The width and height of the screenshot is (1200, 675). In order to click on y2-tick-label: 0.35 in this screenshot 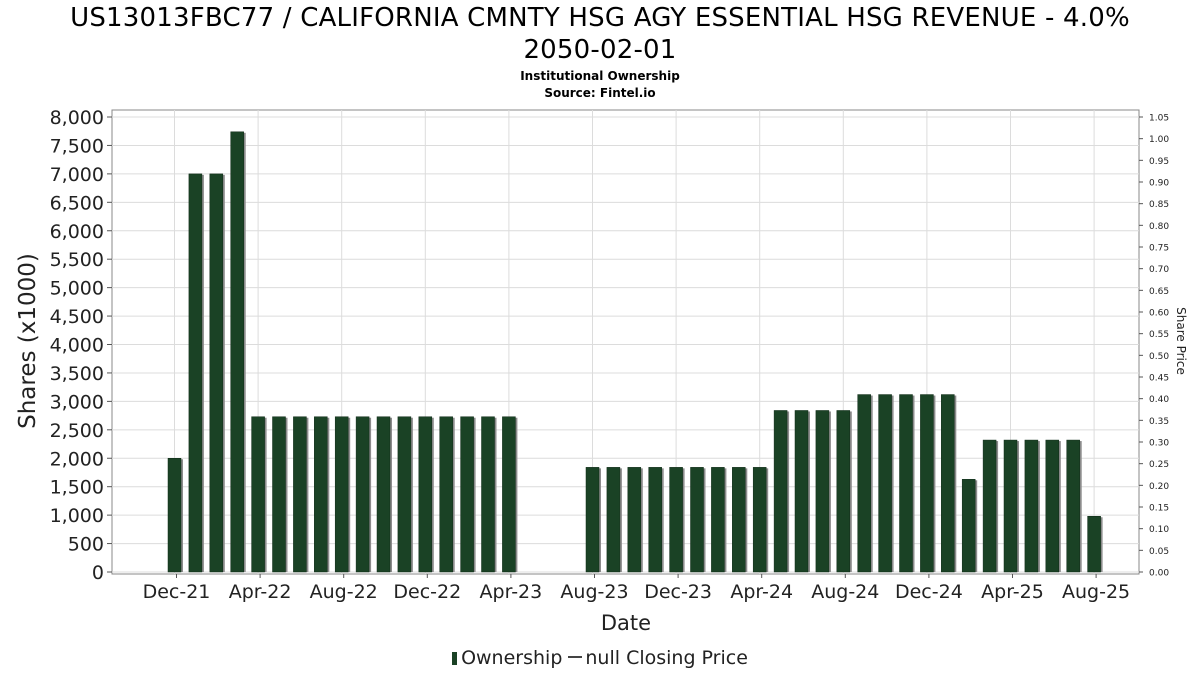, I will do `click(1159, 422)`.